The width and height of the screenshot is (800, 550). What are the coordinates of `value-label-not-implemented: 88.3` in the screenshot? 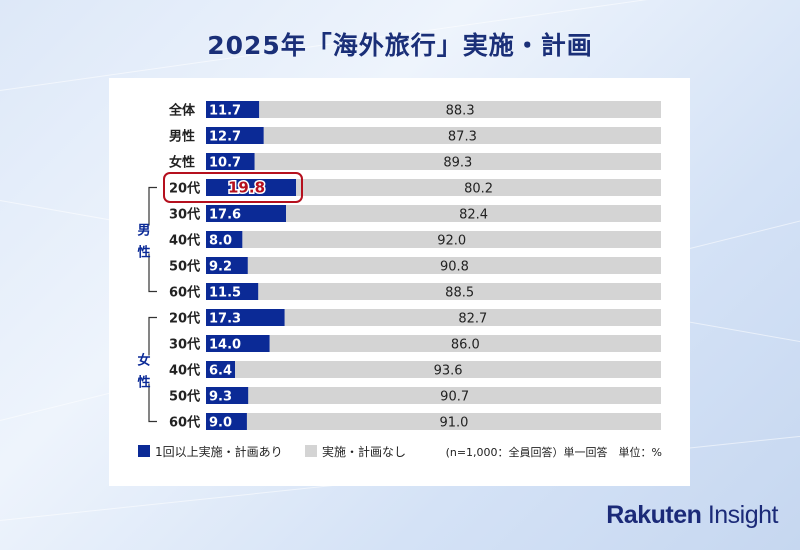 It's located at (460, 111).